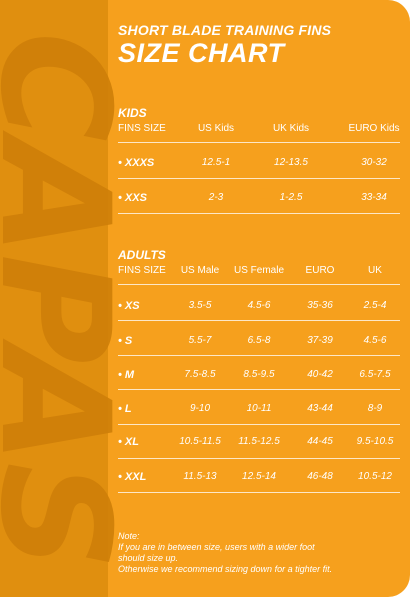  Describe the element at coordinates (125, 409) in the screenshot. I see `size-label: • L` at that location.